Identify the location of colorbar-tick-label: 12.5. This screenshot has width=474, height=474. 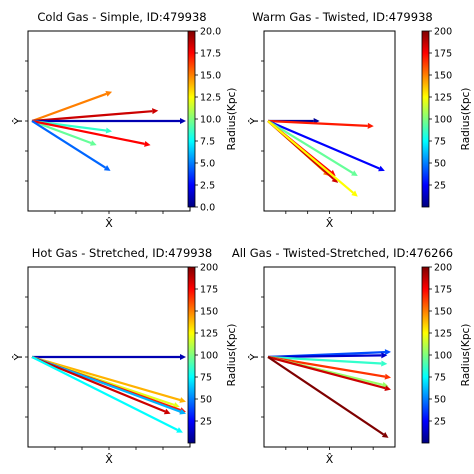
(210, 98).